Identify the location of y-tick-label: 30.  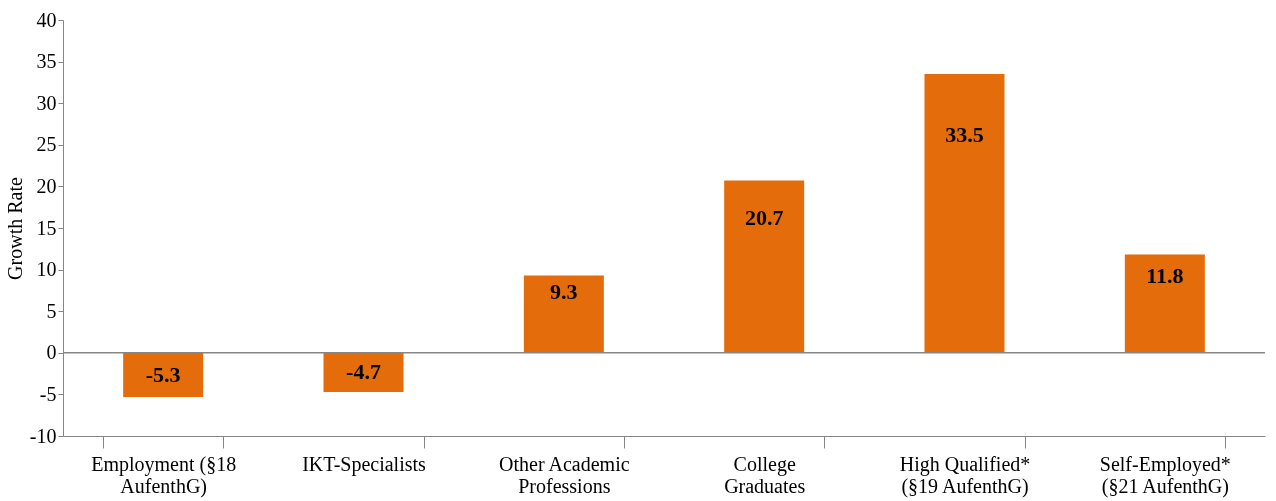
(46, 102).